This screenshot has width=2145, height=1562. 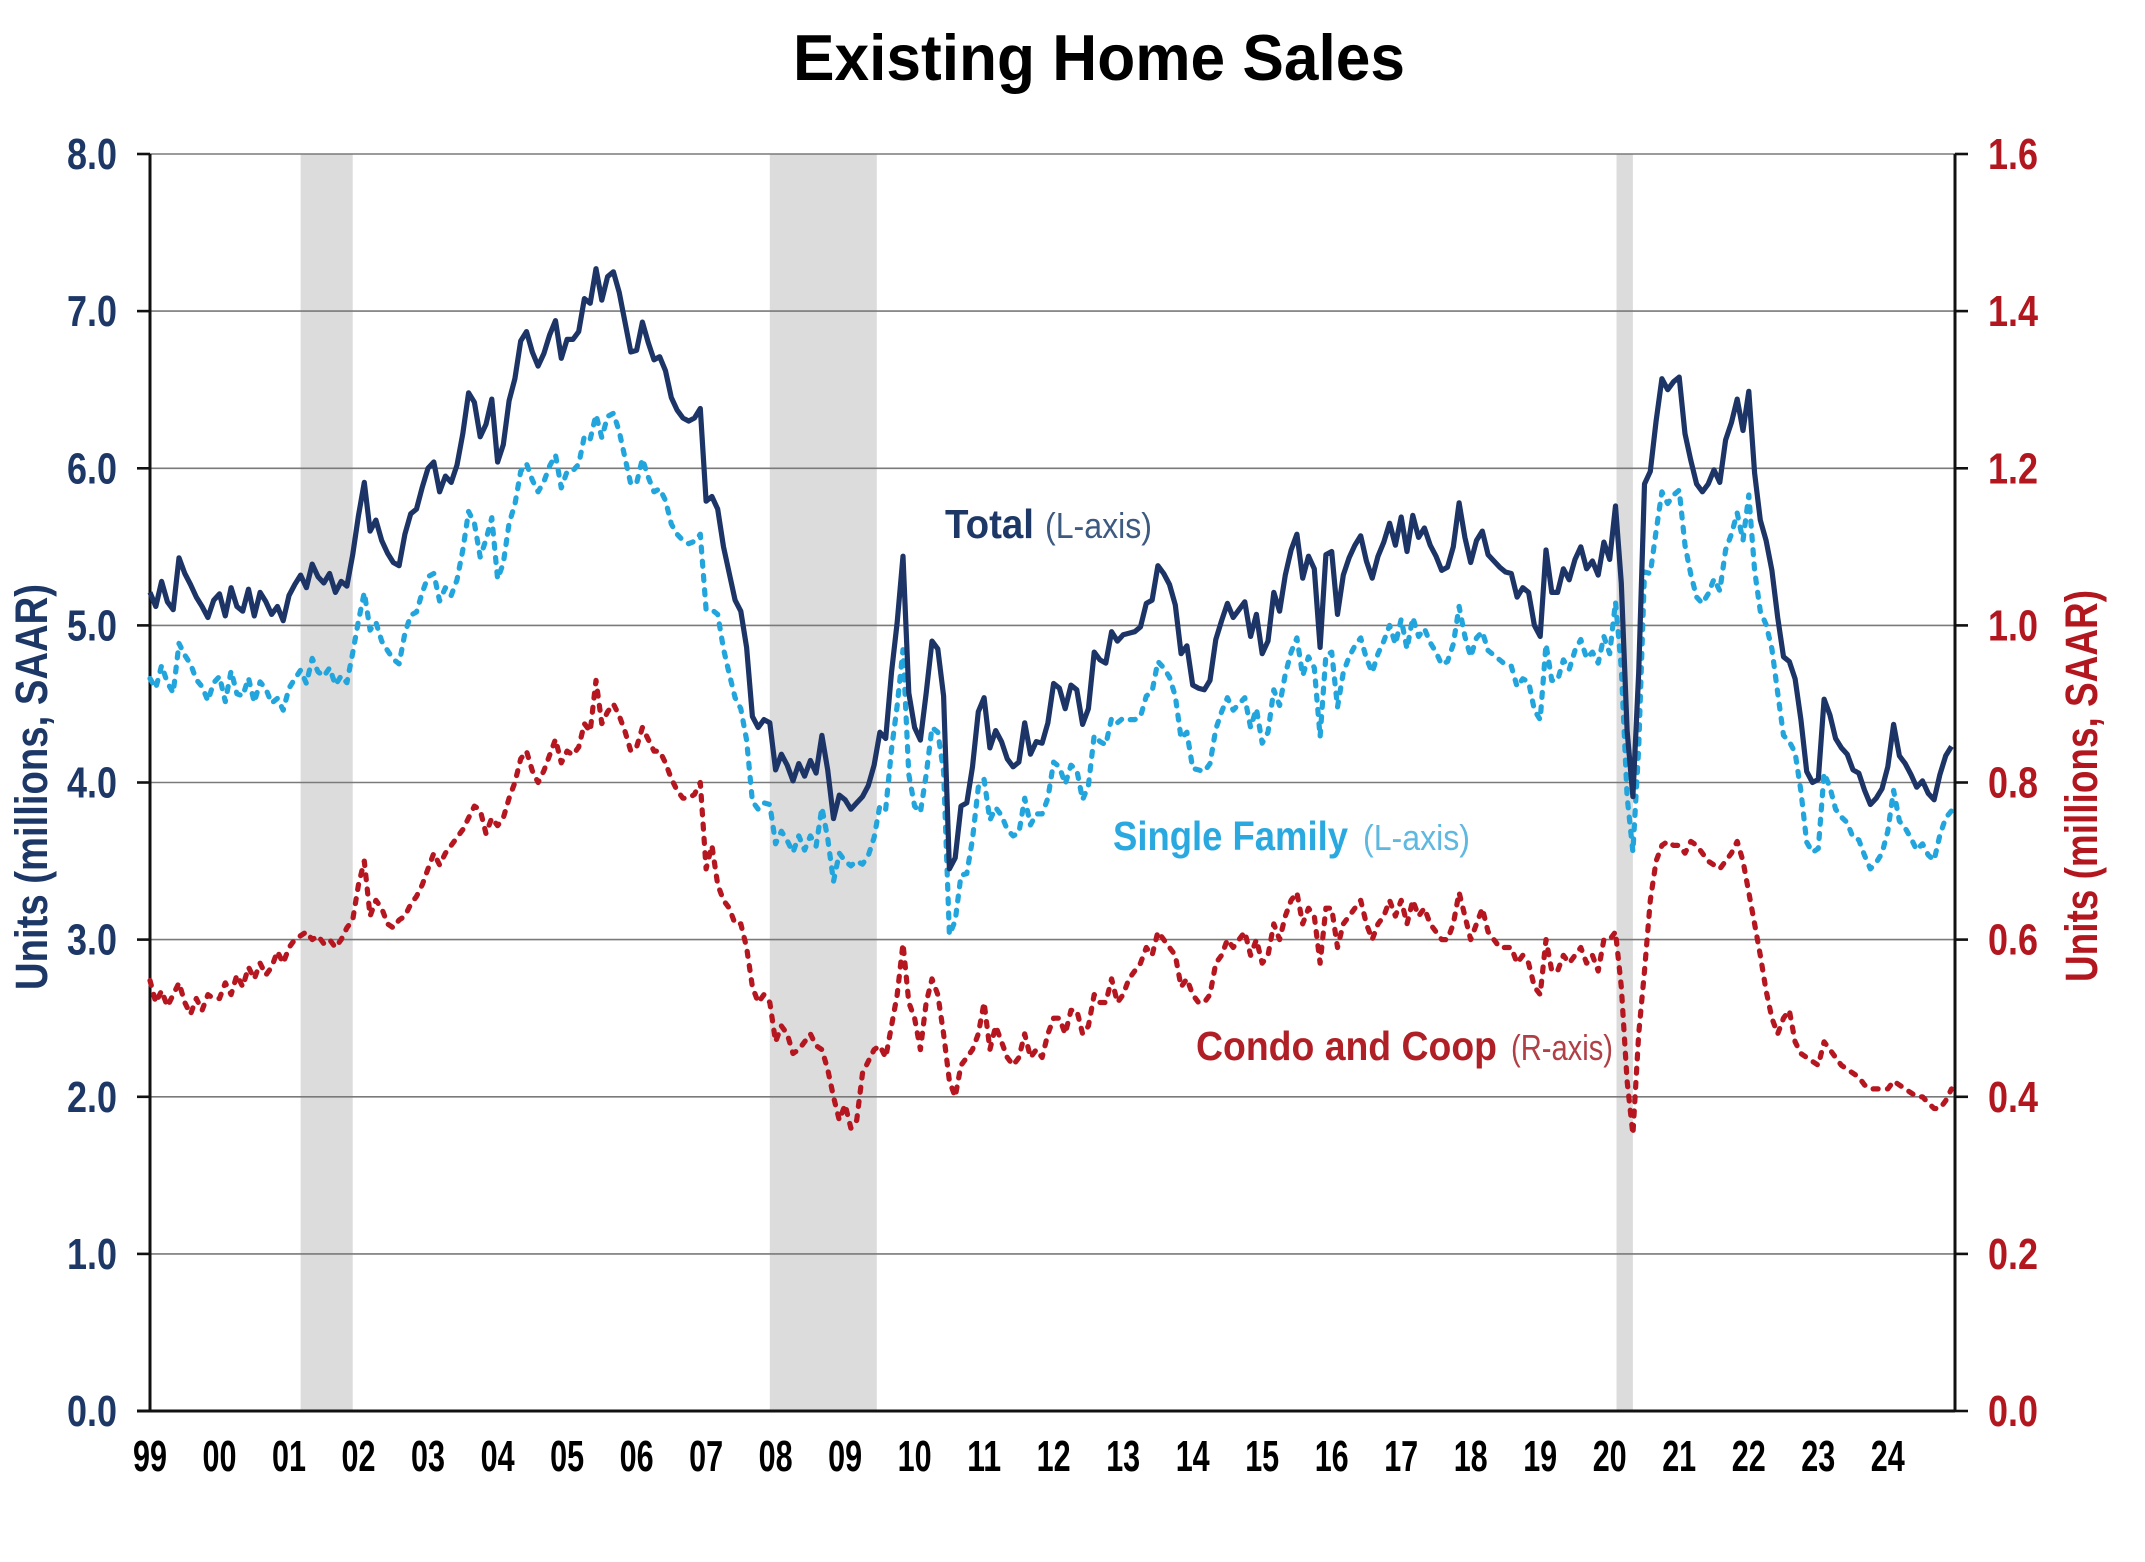 I want to click on svg-text: 6.0, so click(x=92, y=468).